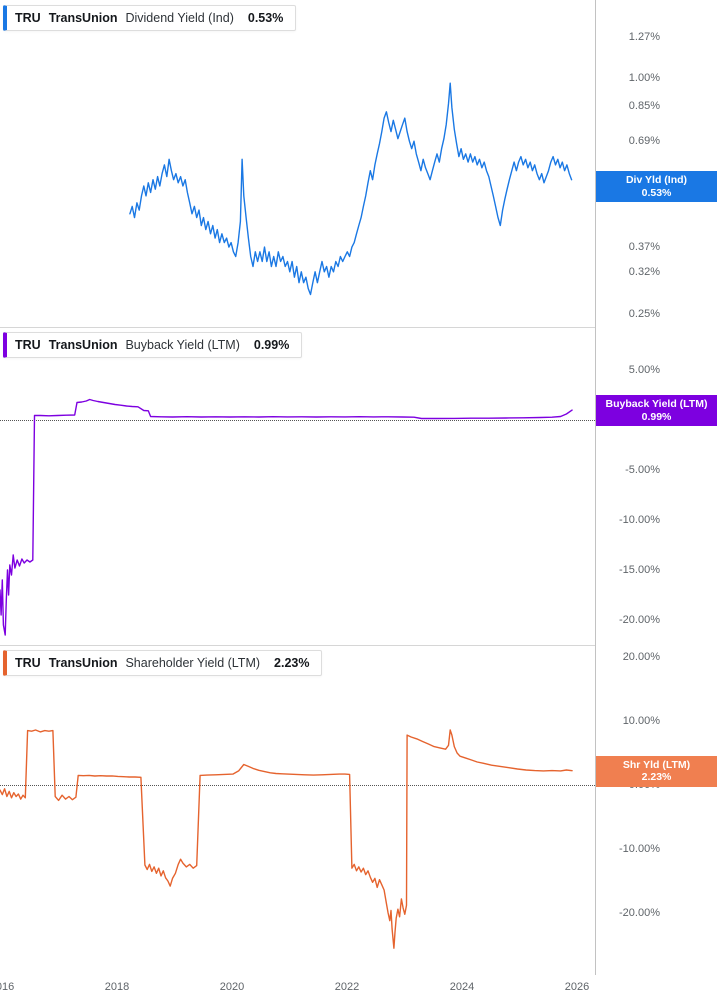  What do you see at coordinates (656, 180) in the screenshot?
I see `axis-badge-title: Div Yld (Ind)` at bounding box center [656, 180].